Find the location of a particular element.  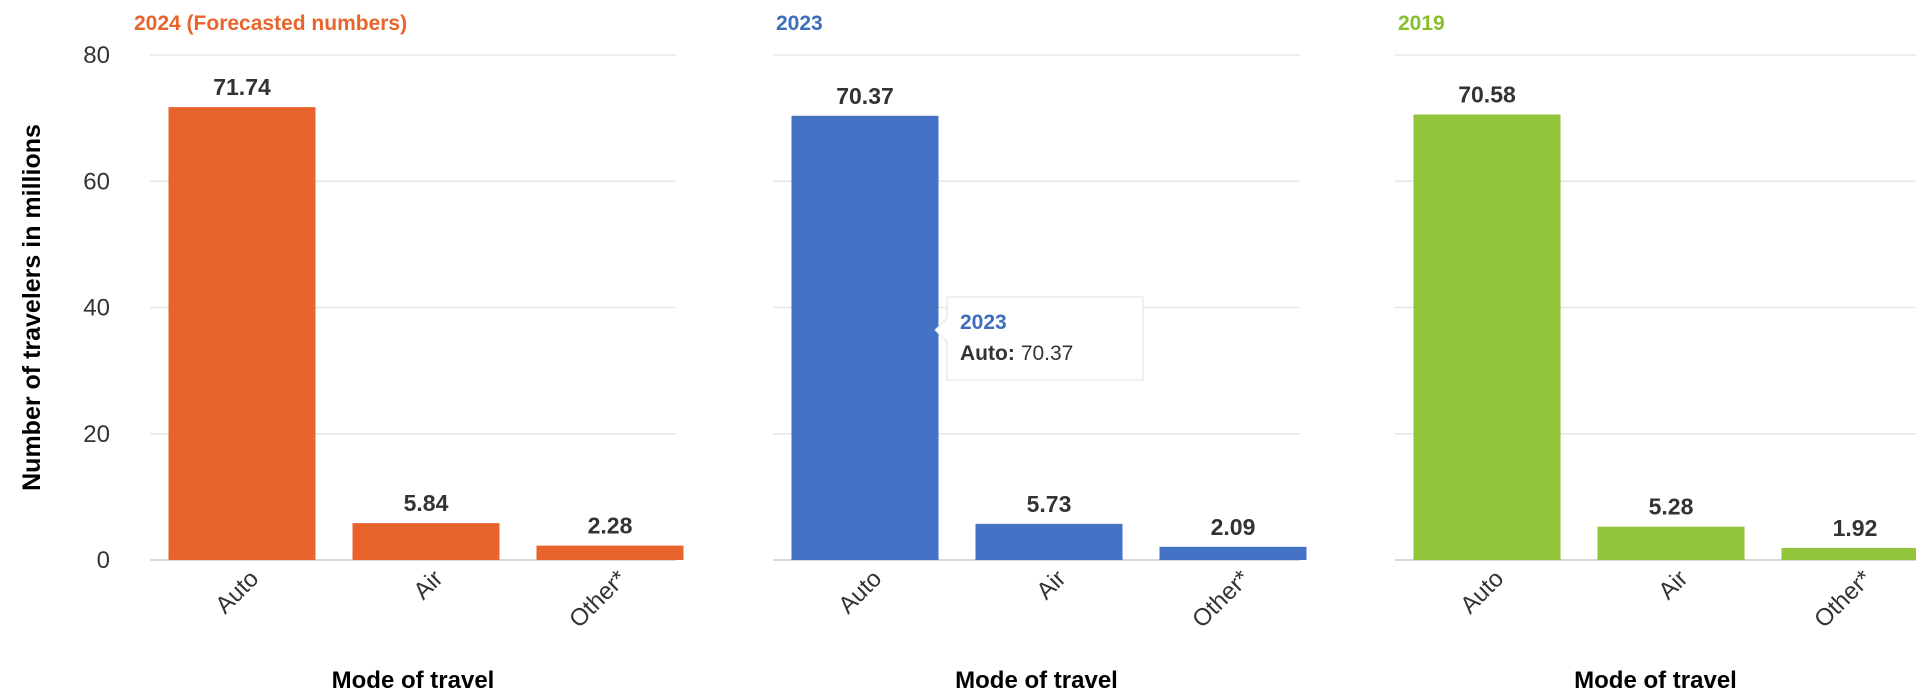

panel-title: 2019 is located at coordinates (1421, 23).